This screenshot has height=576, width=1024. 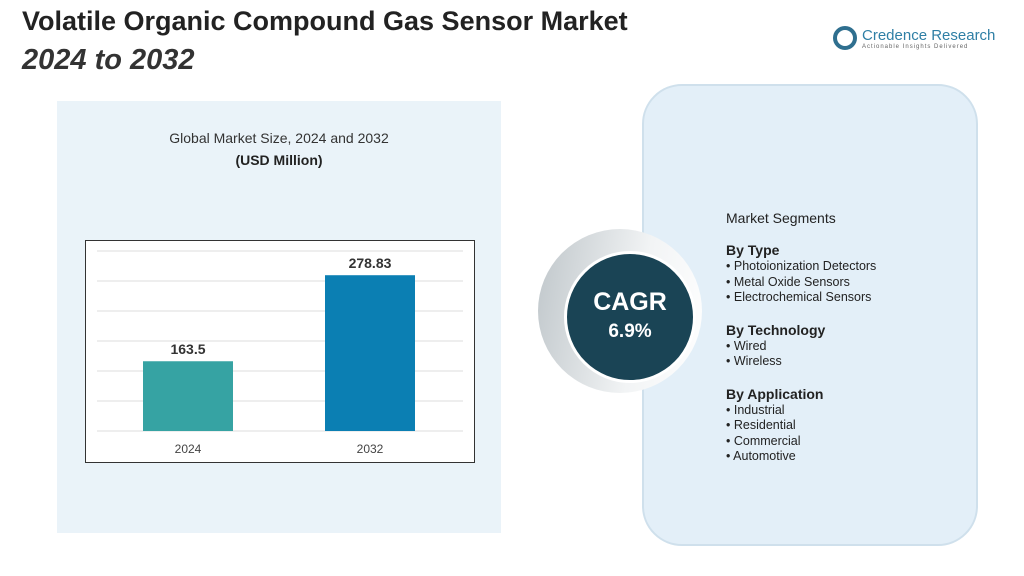 I want to click on logo-icon, so click(x=845, y=38).